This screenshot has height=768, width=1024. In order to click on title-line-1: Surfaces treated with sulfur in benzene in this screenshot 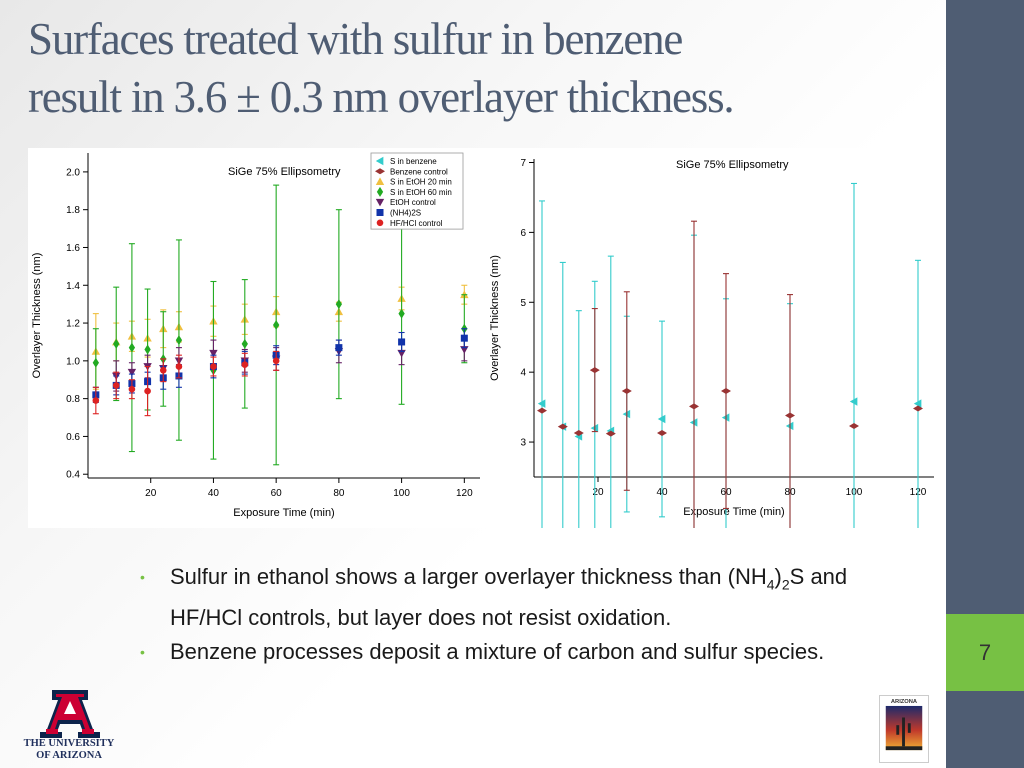, I will do `click(355, 39)`.